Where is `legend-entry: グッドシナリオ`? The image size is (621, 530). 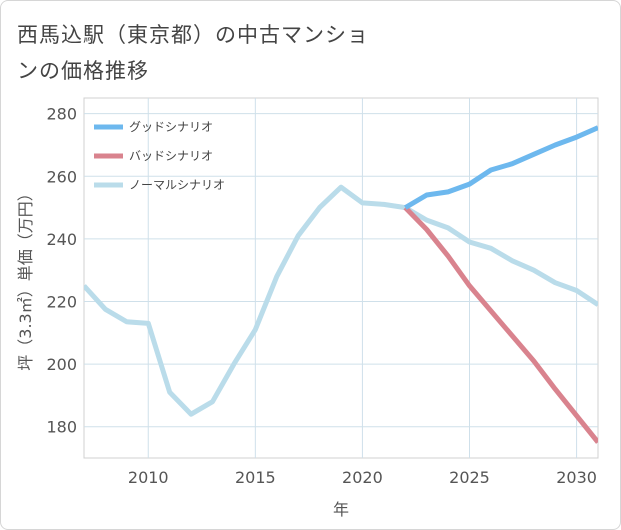 legend-entry: グッドシナリオ is located at coordinates (171, 127).